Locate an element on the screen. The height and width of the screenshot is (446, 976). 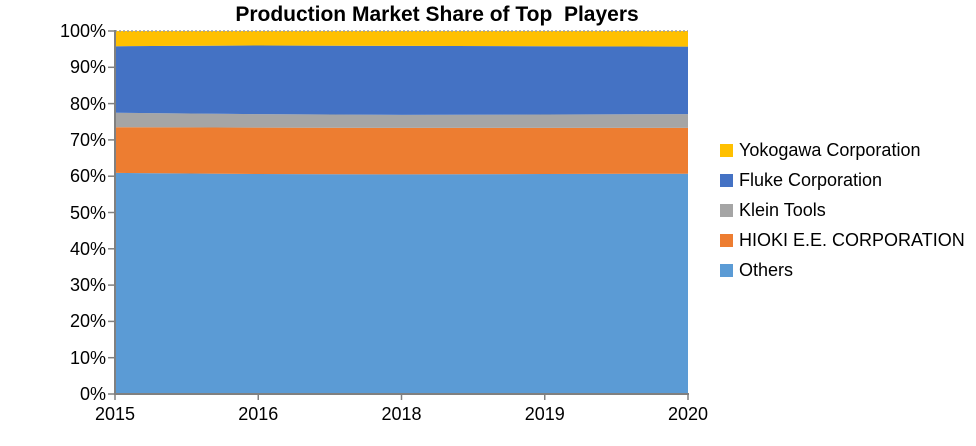
x-axis-tick-label: 2020 is located at coordinates (688, 414).